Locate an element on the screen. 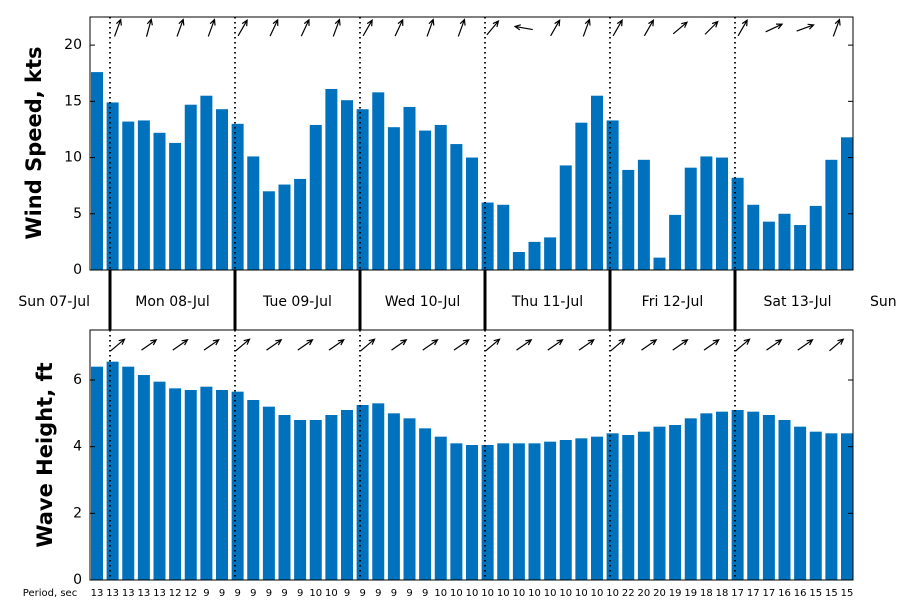 The width and height of the screenshot is (900, 600). y-tick-label: 2 is located at coordinates (77, 513).